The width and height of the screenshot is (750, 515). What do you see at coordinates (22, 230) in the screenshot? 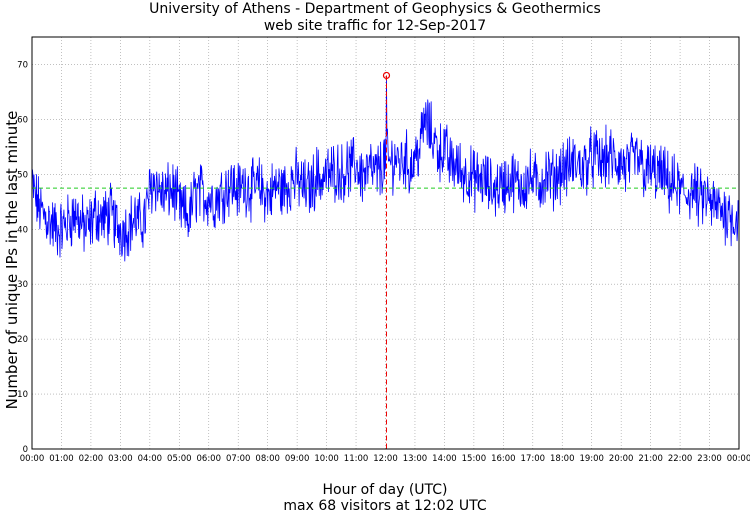
I see `y-tick-label: 40` at bounding box center [22, 230].